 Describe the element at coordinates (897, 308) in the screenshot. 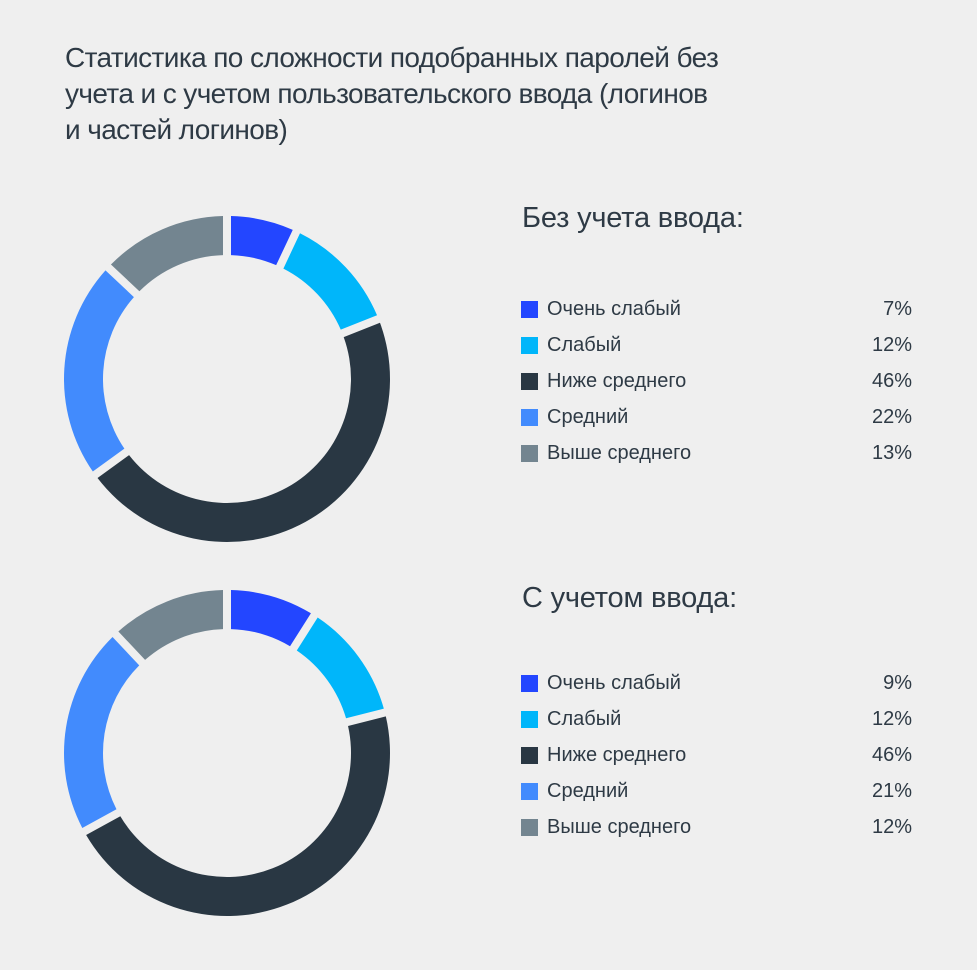

I see `legend-value: 7%` at that location.